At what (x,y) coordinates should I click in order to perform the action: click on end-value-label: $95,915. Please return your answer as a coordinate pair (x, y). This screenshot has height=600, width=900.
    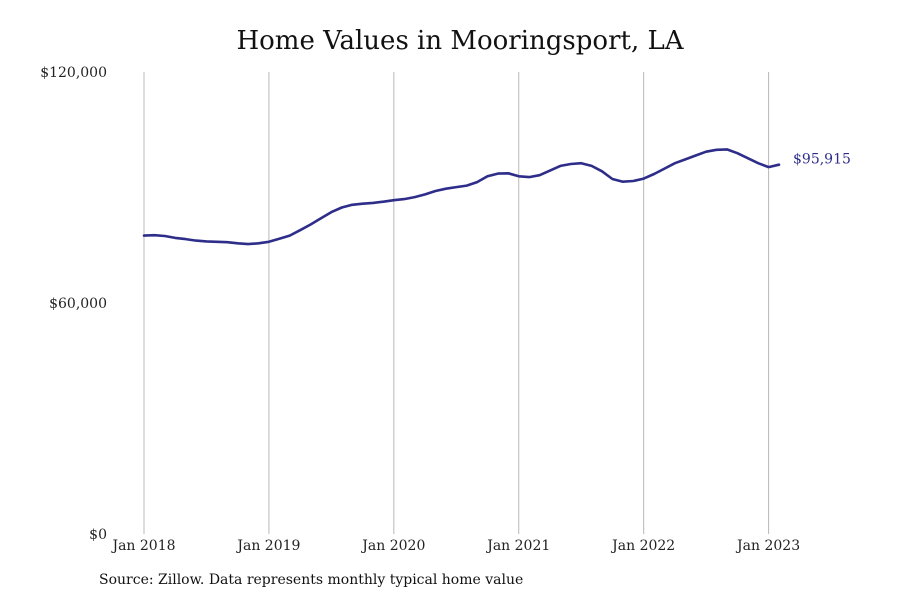
    Looking at the image, I should click on (822, 160).